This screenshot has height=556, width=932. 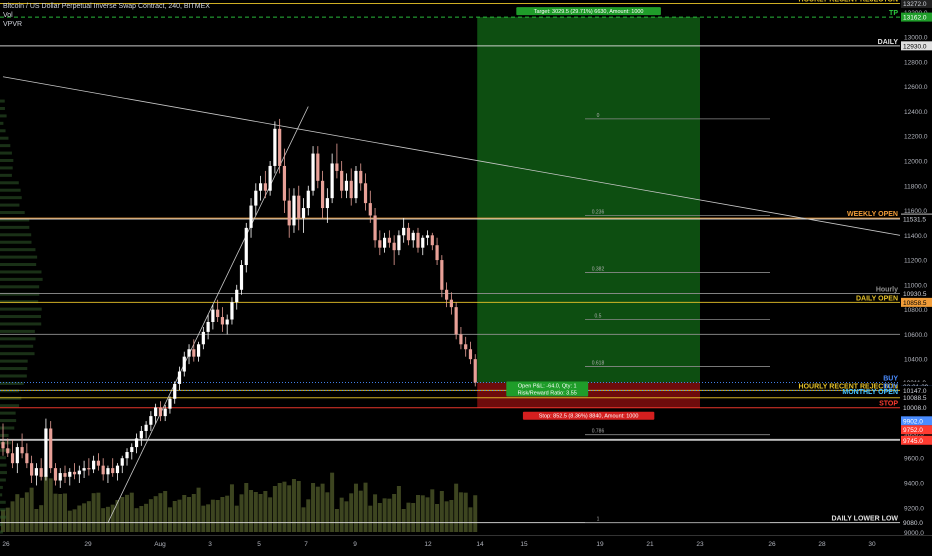 I want to click on time-tick: 19, so click(x=600, y=544).